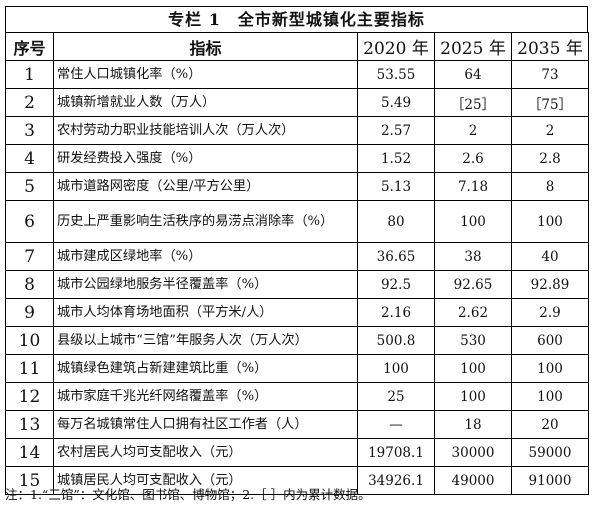 The width and height of the screenshot is (593, 513). Describe the element at coordinates (473, 312) in the screenshot. I see `value-2025: 2.62` at that location.